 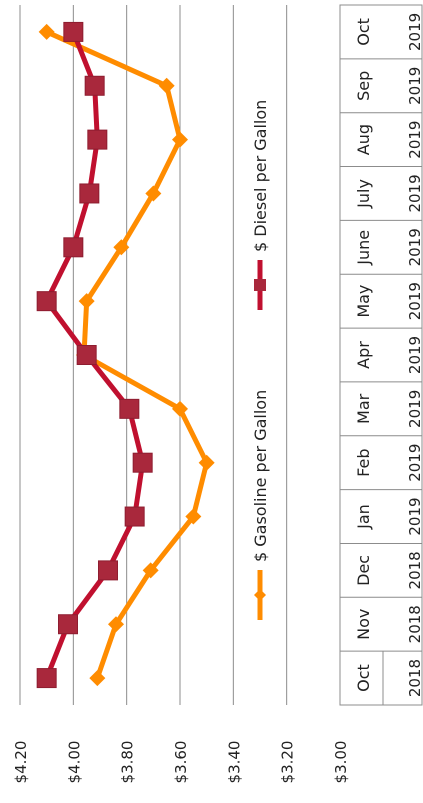 I want to click on category-label: Nov, so click(x=363, y=624).